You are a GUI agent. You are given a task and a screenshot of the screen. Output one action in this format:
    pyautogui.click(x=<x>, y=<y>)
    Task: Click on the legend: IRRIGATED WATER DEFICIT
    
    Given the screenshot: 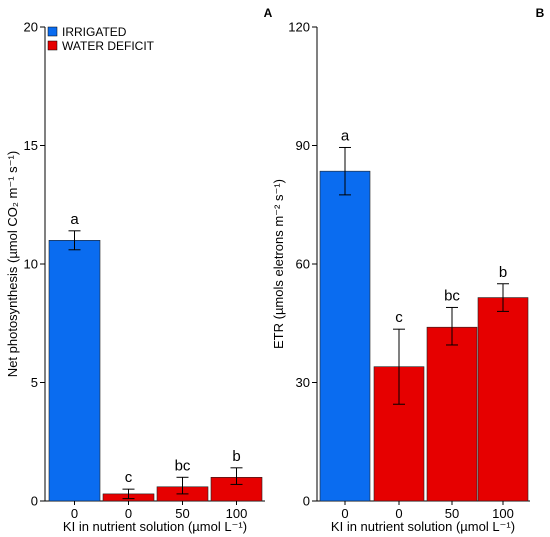 What is the action you would take?
    pyautogui.click(x=101, y=39)
    